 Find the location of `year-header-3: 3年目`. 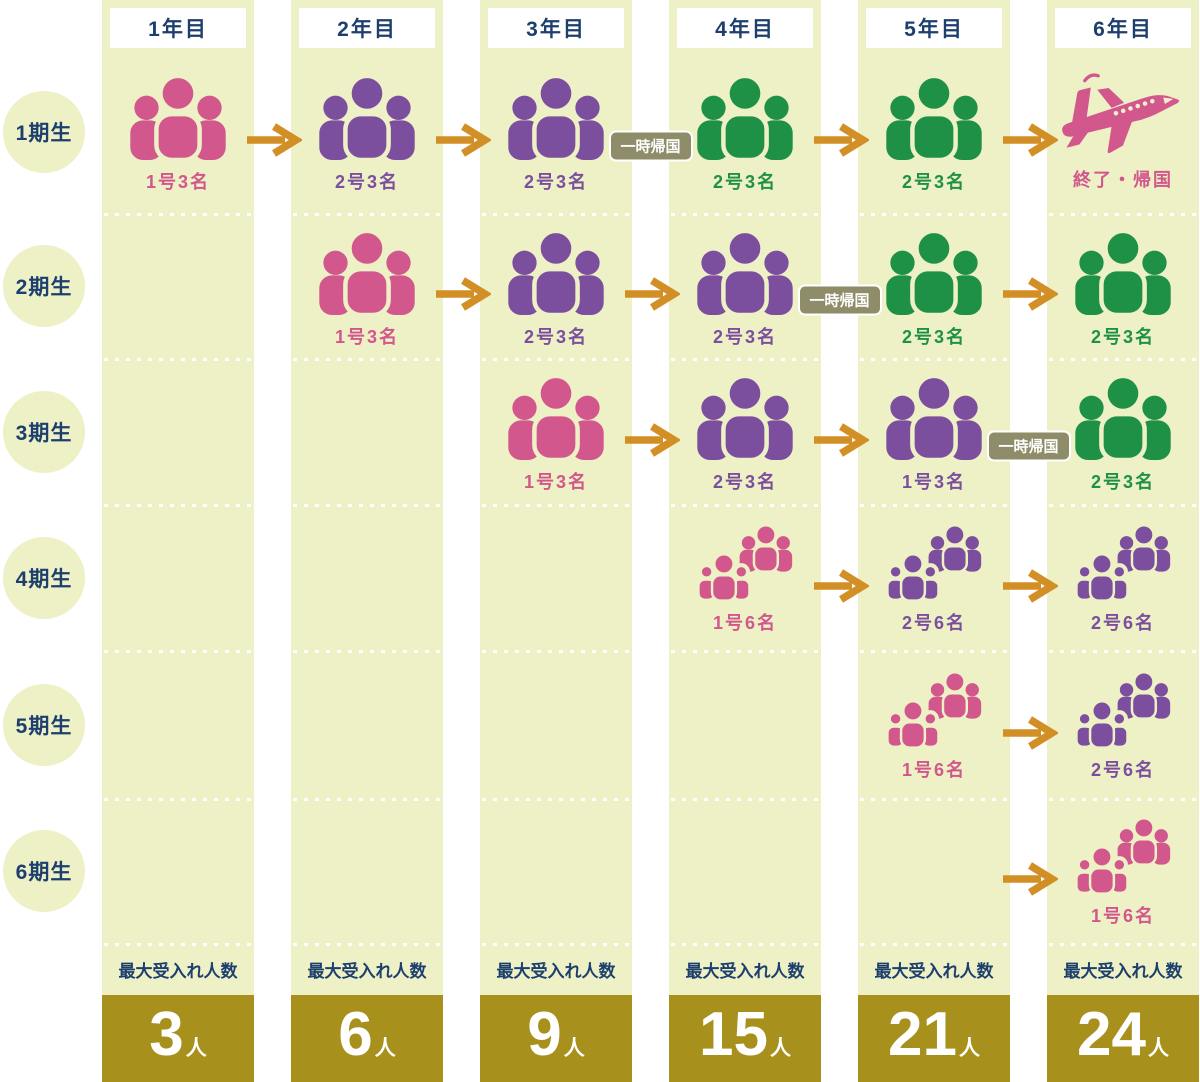

year-header-3: 3年目 is located at coordinates (556, 28).